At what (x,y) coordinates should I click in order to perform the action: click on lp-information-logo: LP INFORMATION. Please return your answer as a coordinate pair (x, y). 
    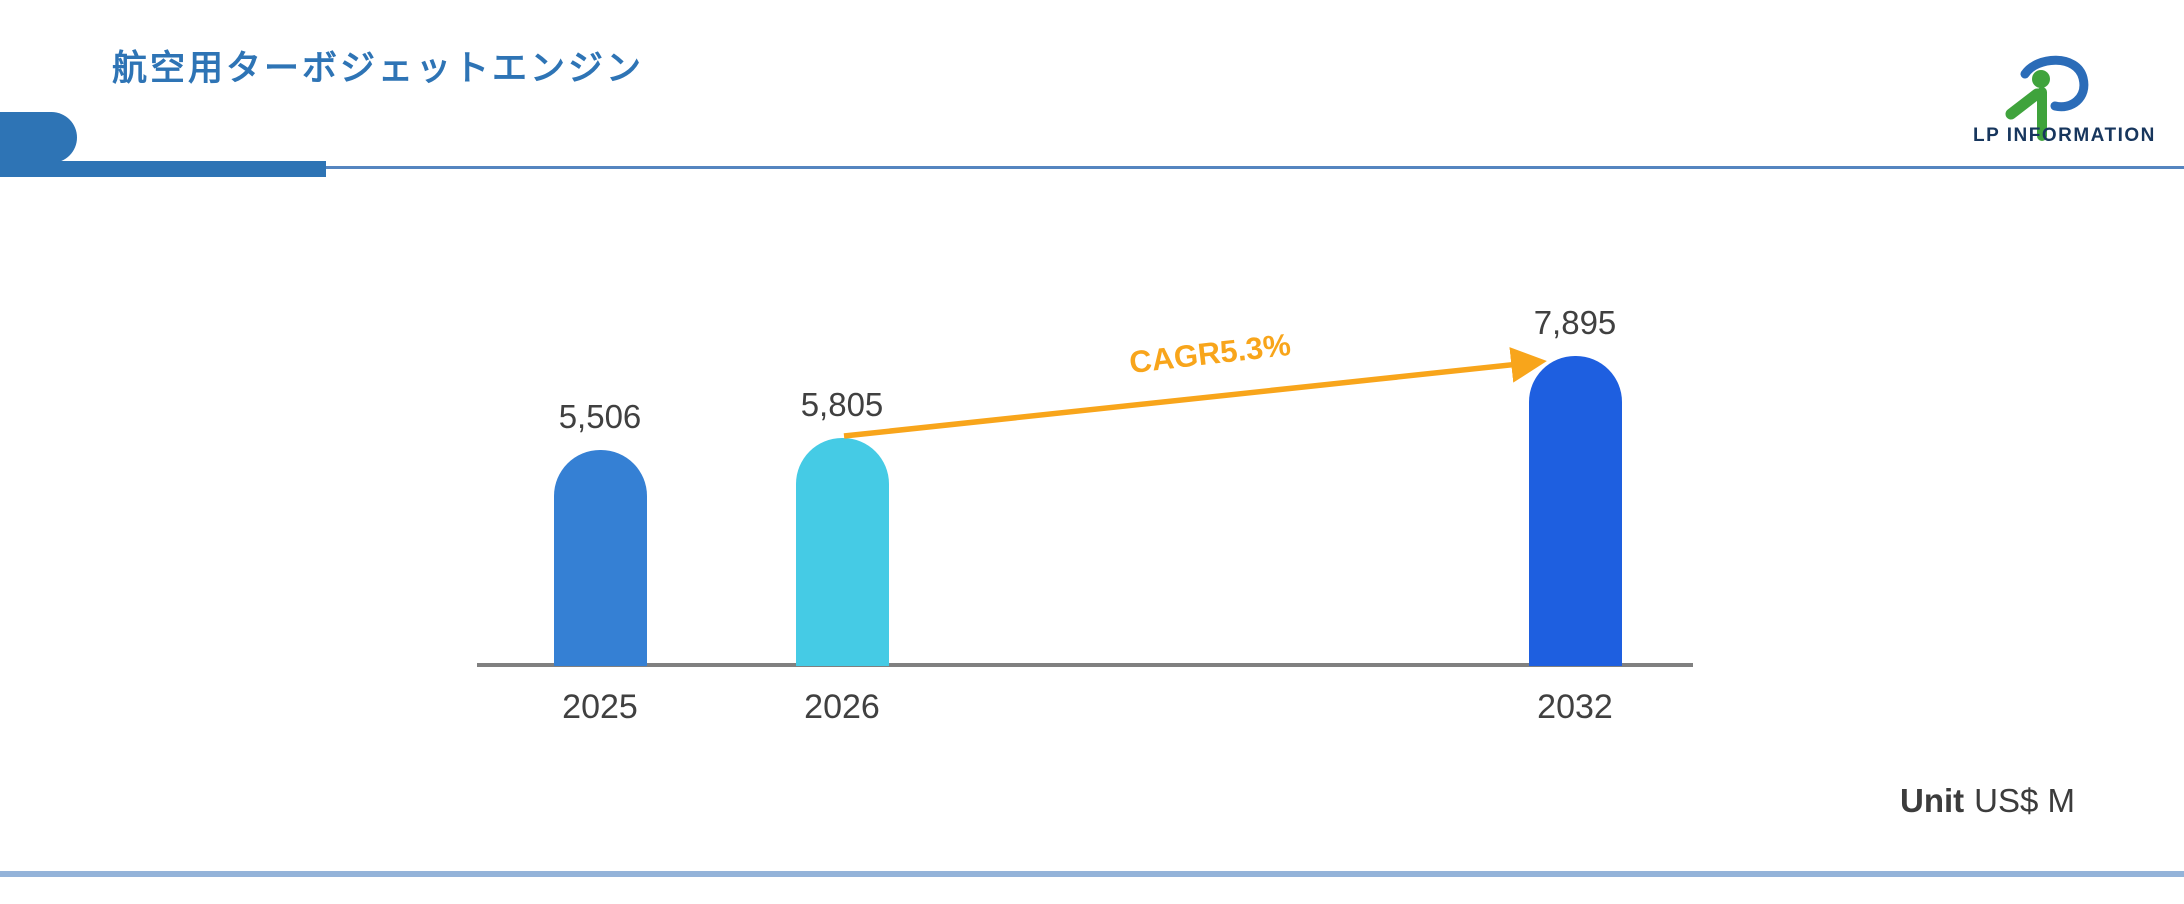
    Looking at the image, I should click on (2060, 102).